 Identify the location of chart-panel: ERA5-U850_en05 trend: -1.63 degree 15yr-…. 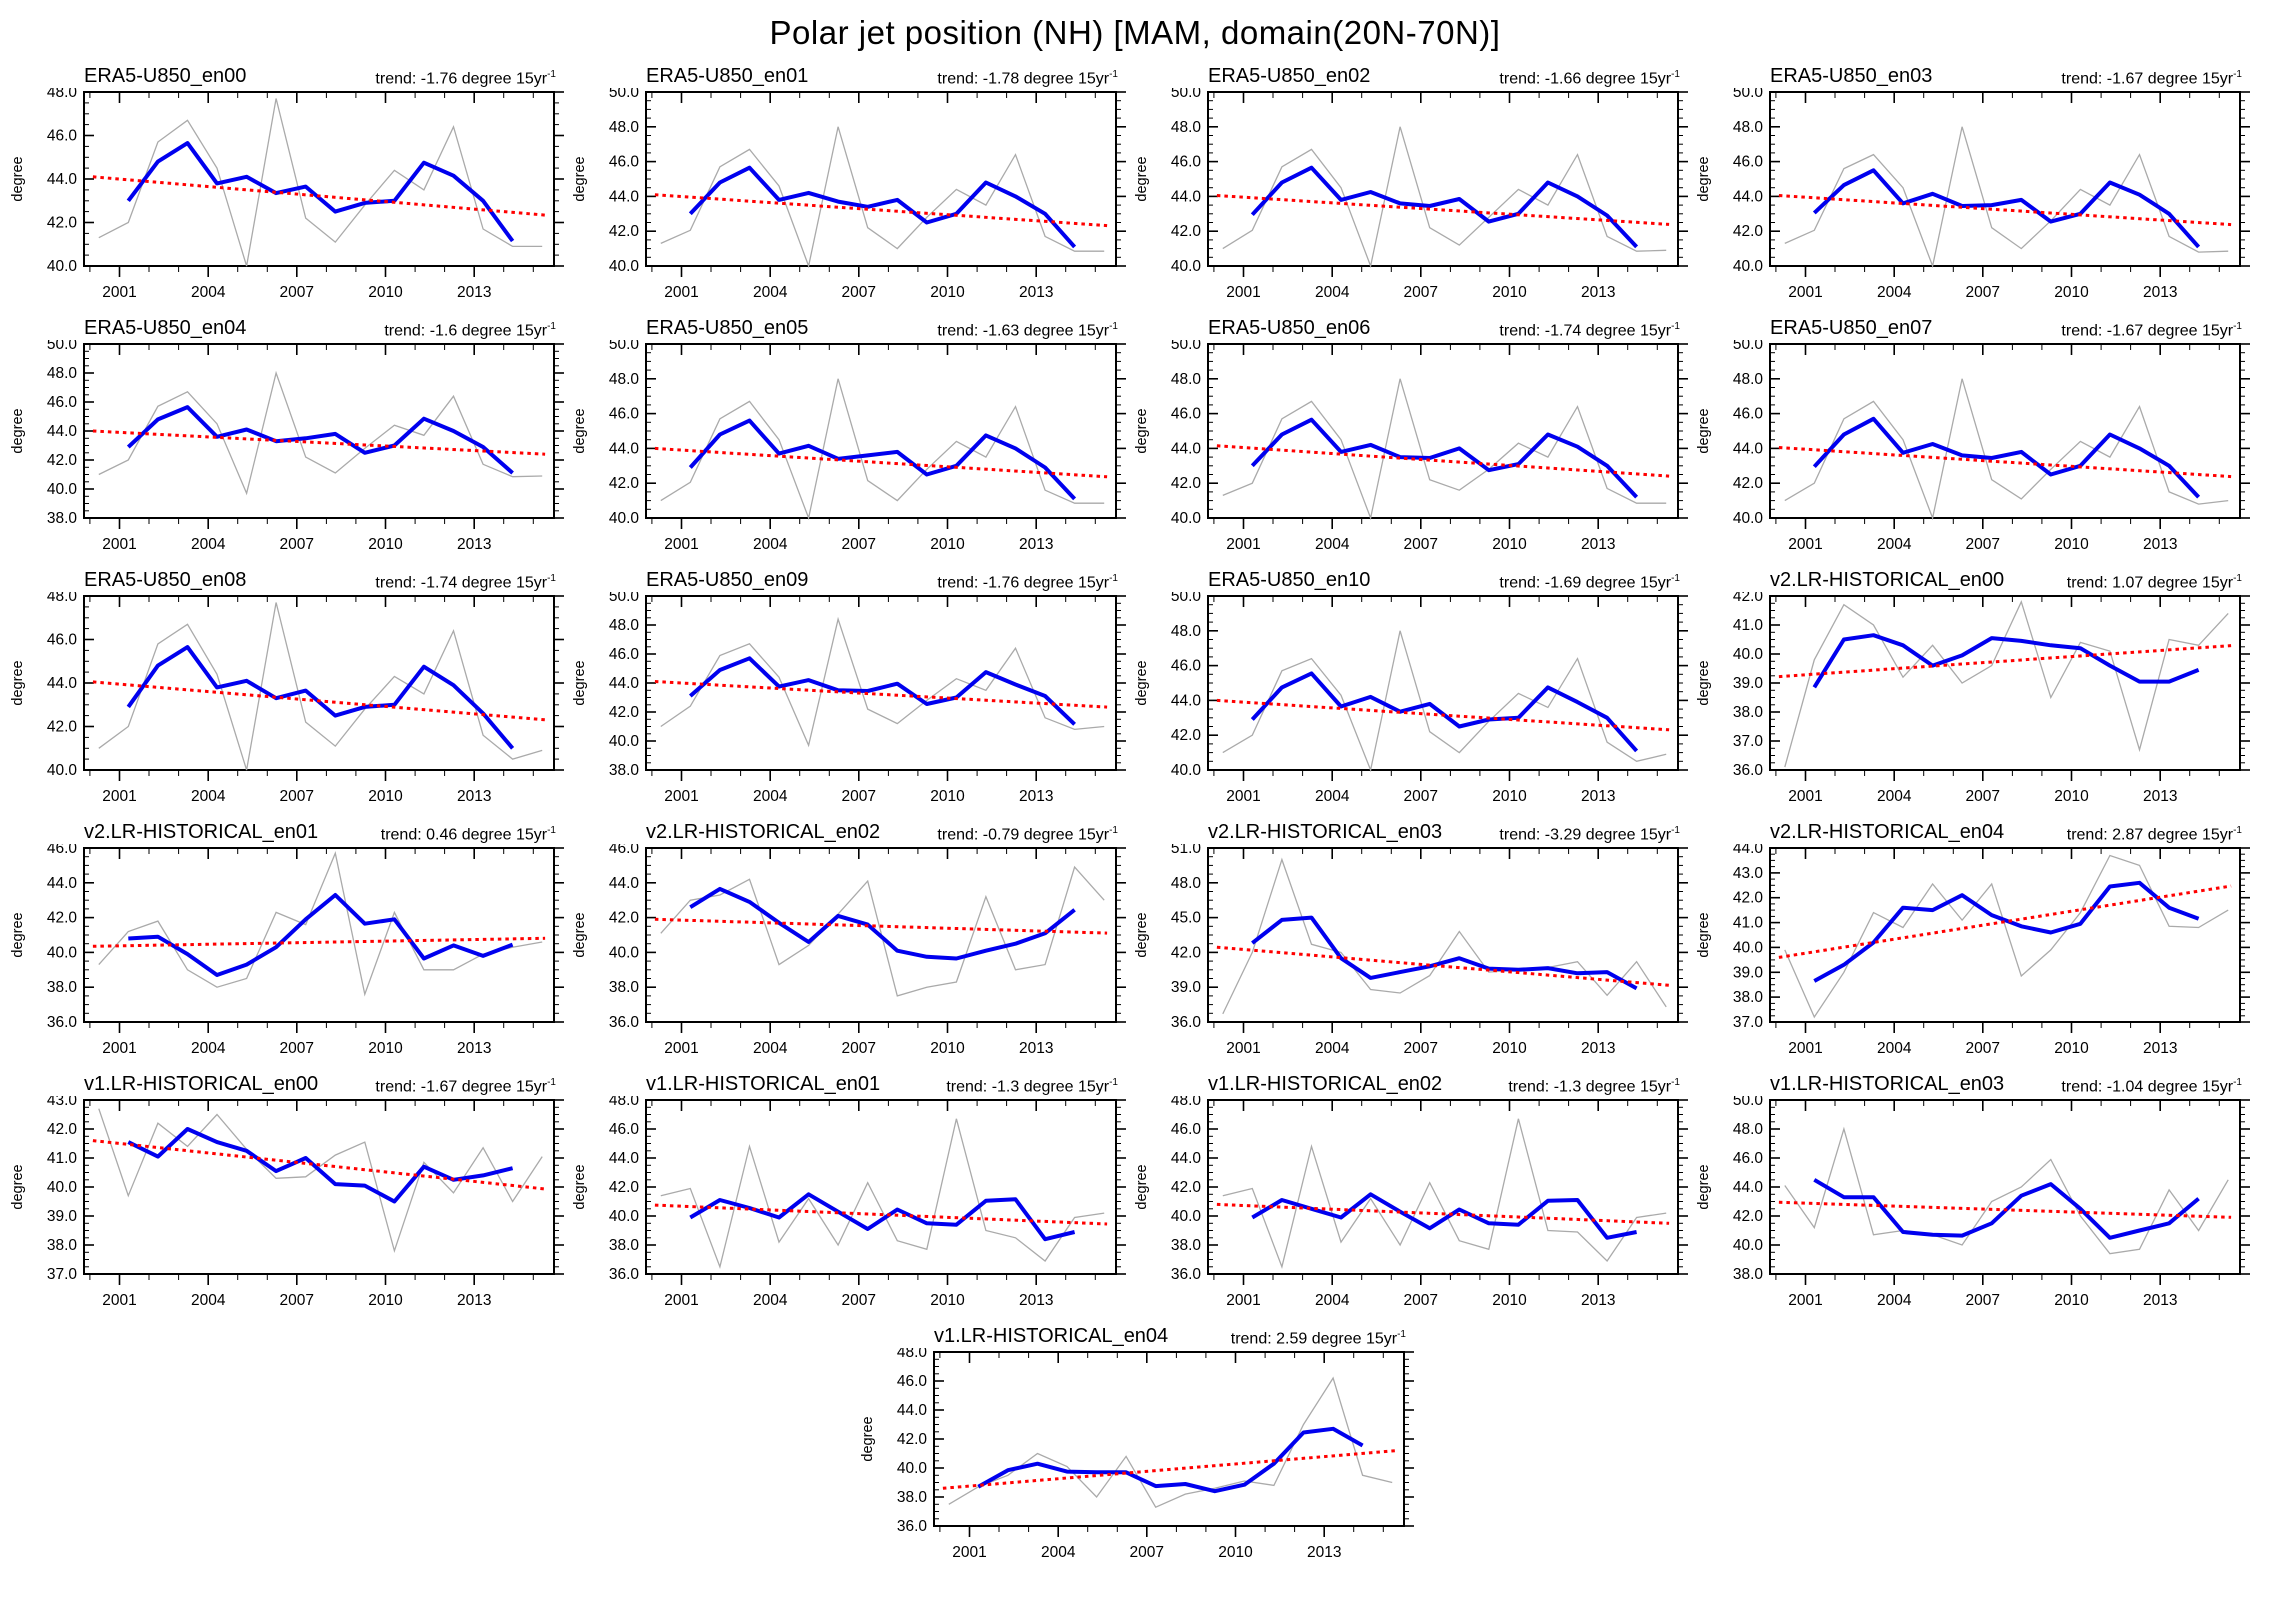
(851, 437).